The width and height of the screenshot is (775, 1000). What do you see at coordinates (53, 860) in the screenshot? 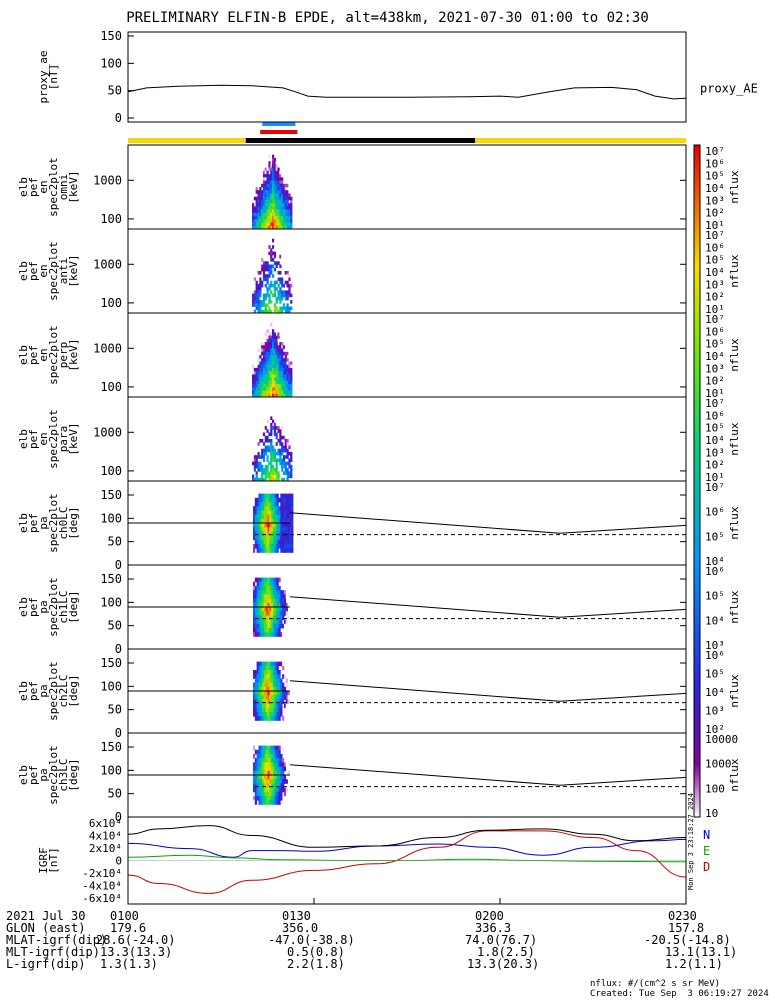
I see `panel-ylabel: [nT]` at bounding box center [53, 860].